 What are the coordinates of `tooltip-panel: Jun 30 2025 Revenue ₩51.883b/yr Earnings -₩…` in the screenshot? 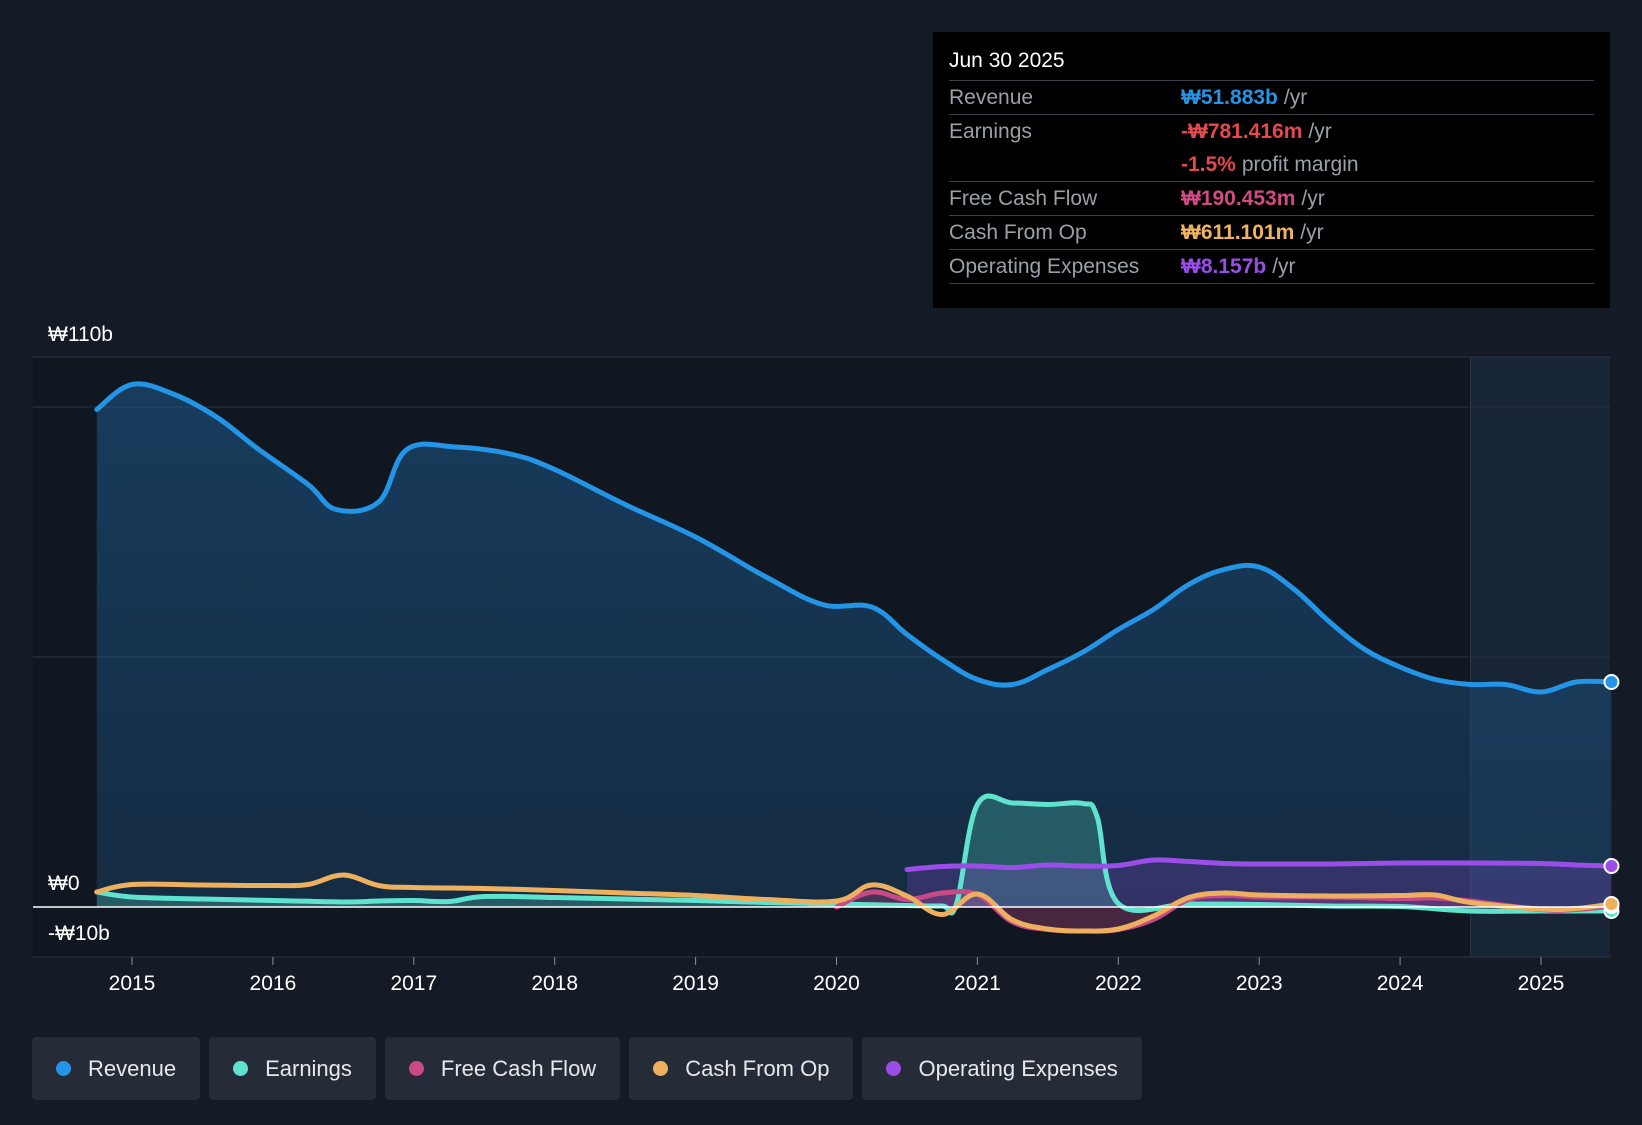 It's located at (1271, 170).